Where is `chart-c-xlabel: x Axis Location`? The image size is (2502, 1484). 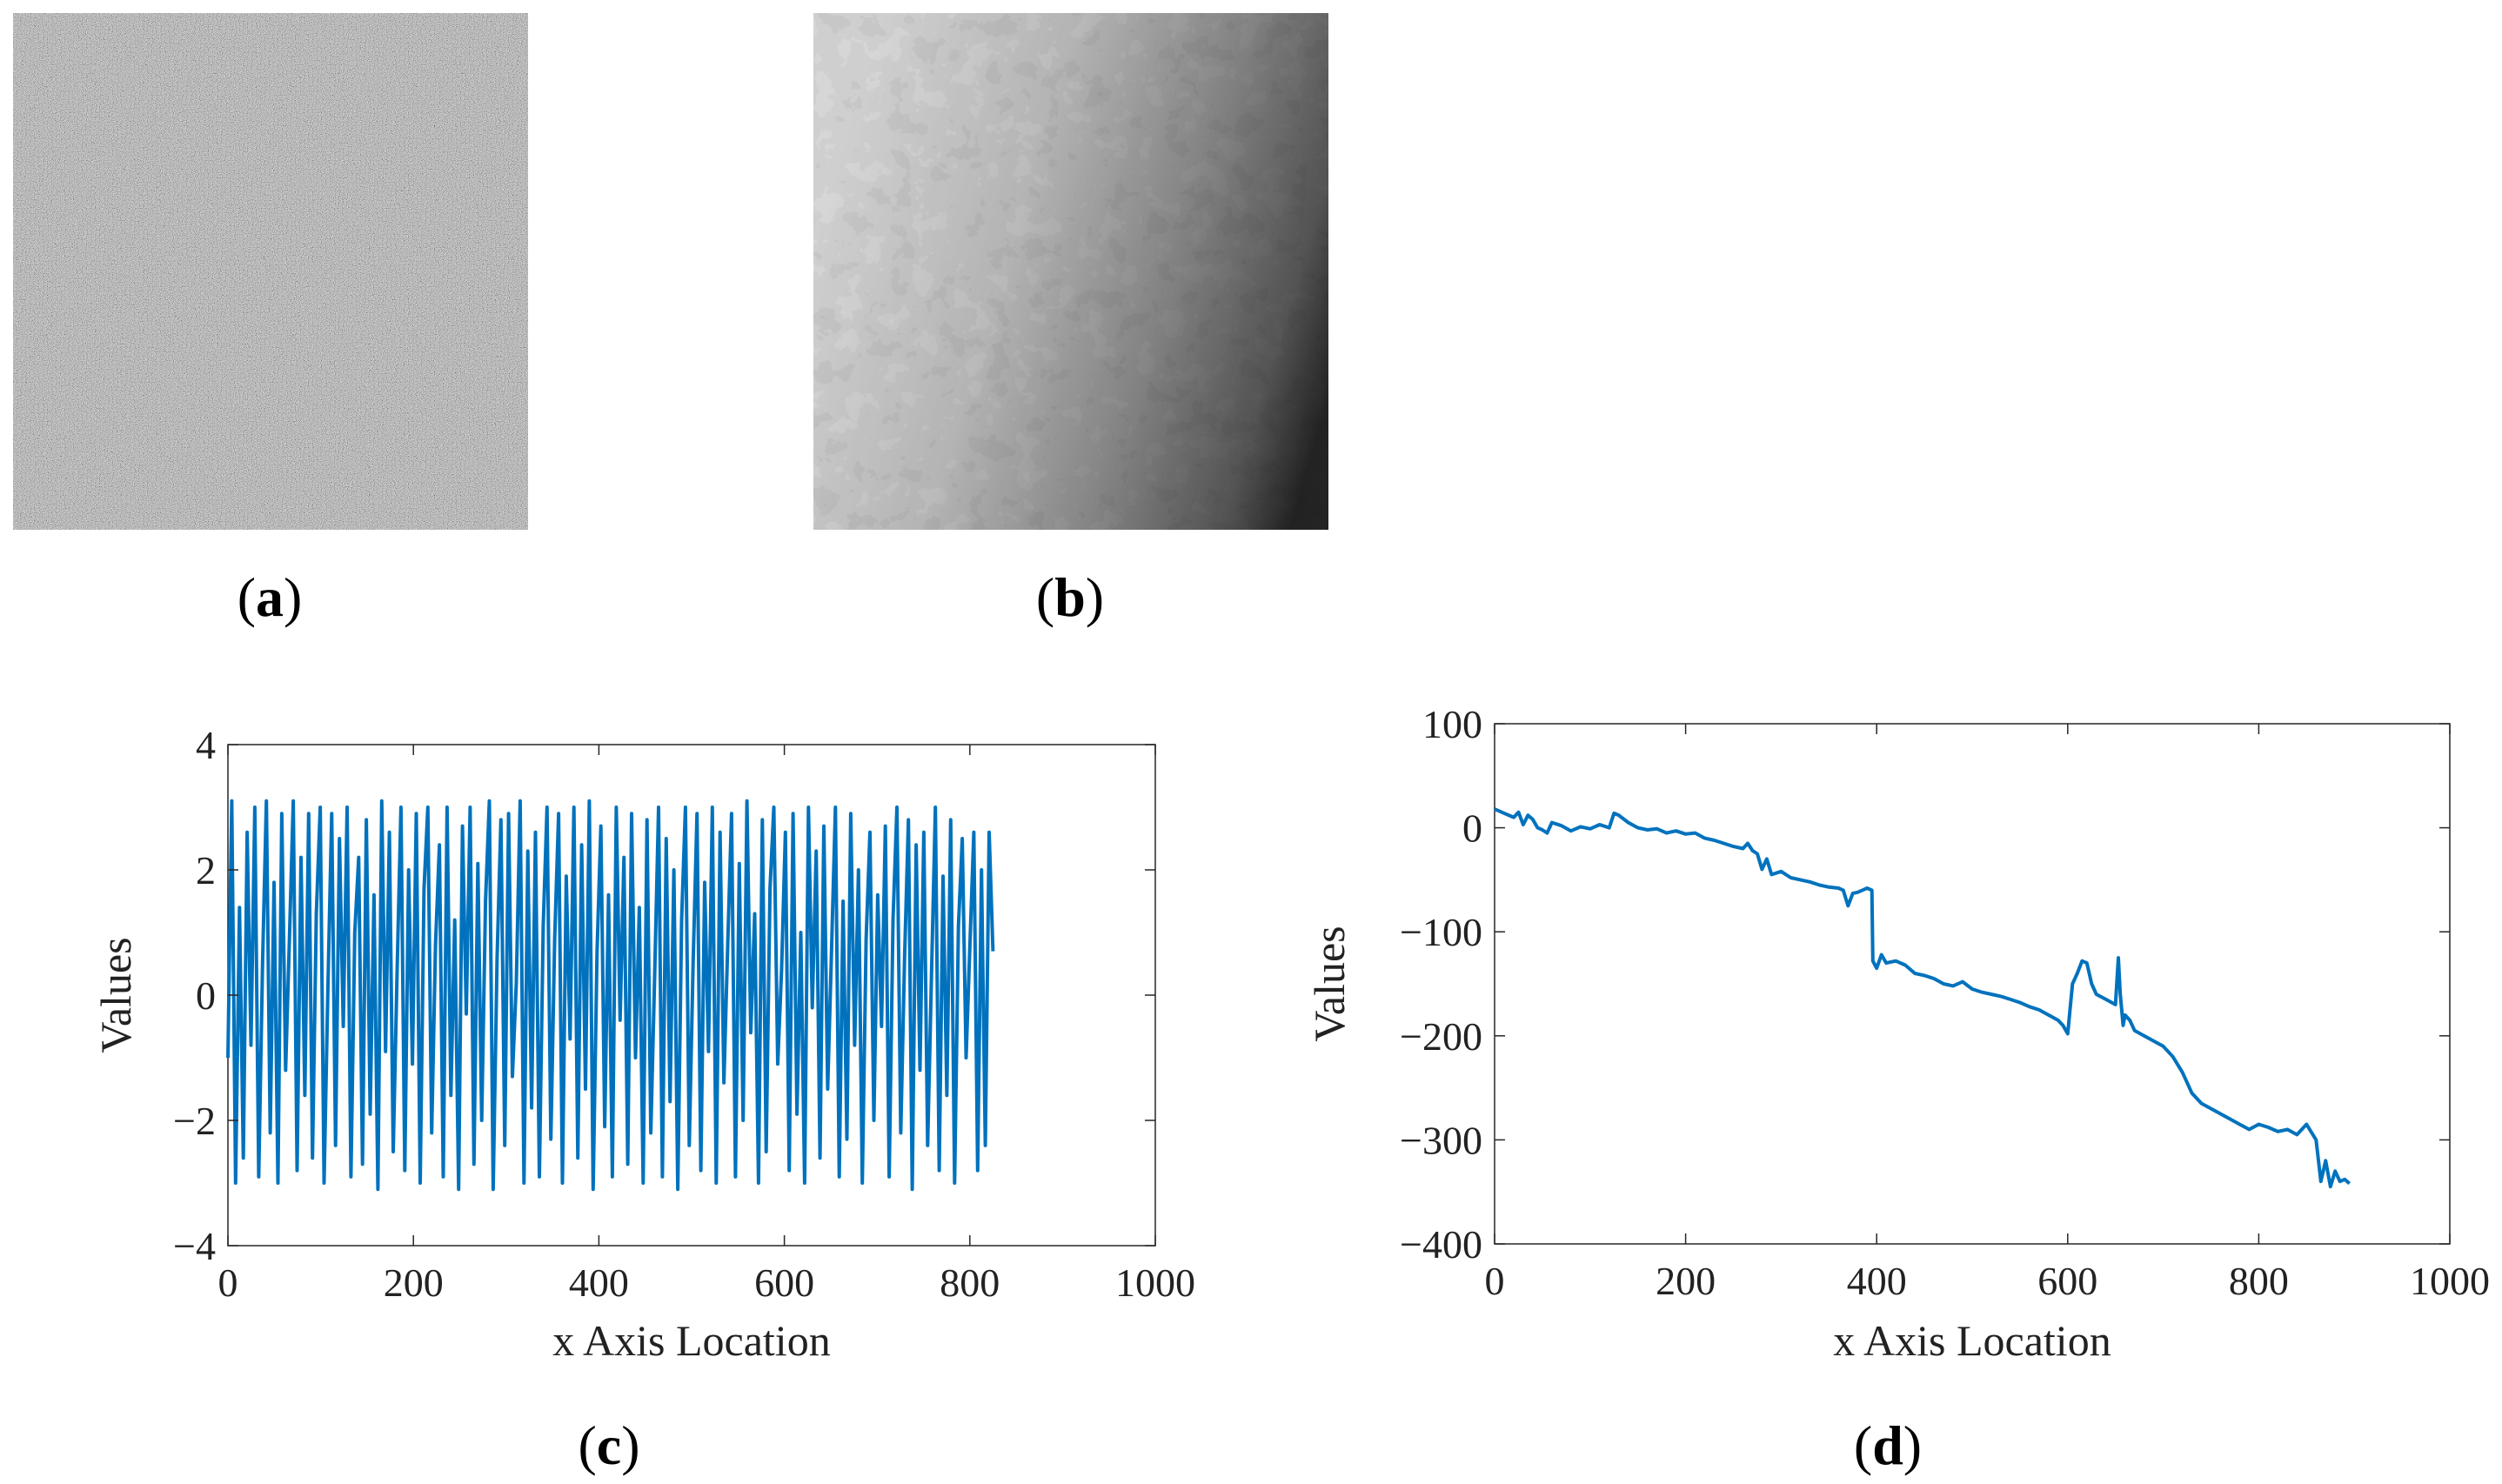 chart-c-xlabel: x Axis Location is located at coordinates (691, 1340).